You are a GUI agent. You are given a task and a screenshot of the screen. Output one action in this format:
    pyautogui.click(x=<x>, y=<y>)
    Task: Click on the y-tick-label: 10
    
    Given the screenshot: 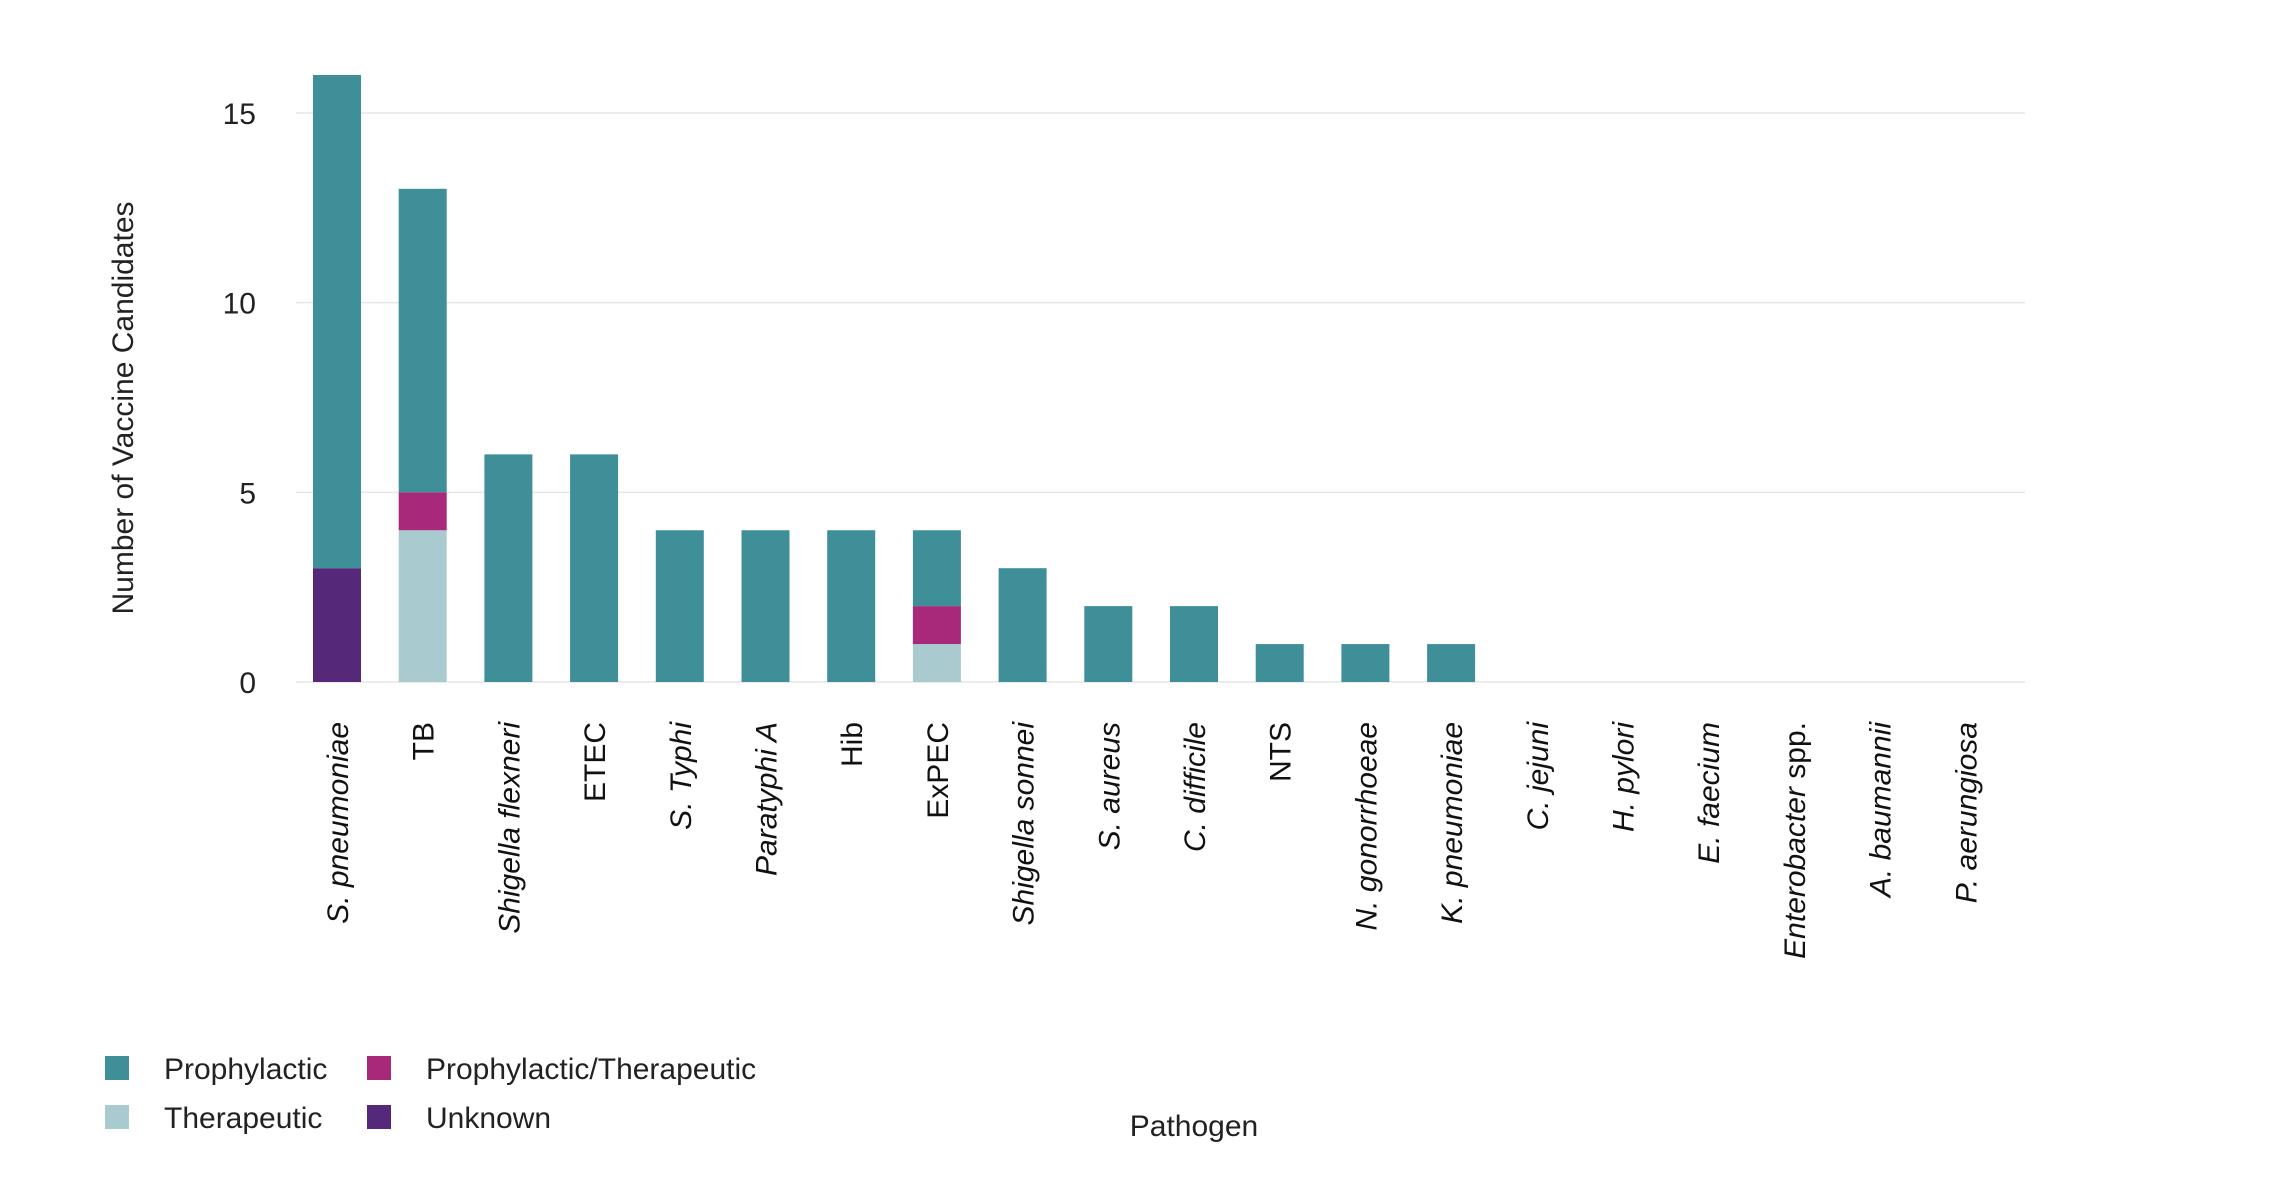 What is the action you would take?
    pyautogui.click(x=239, y=304)
    